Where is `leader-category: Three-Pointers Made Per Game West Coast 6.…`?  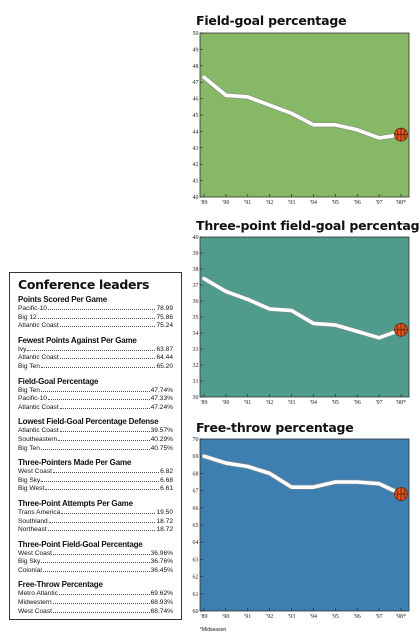 leader-category: Three-Pointers Made Per Game West Coast 6.… is located at coordinates (95, 476).